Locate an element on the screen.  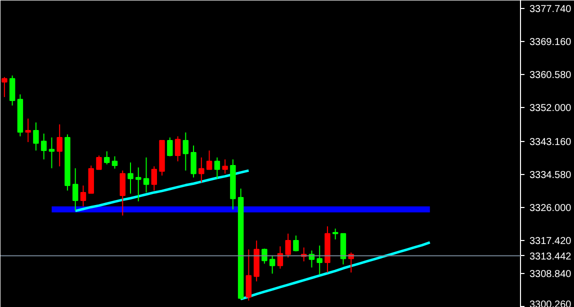
ref-line-label: 3313.442 is located at coordinates (551, 256).